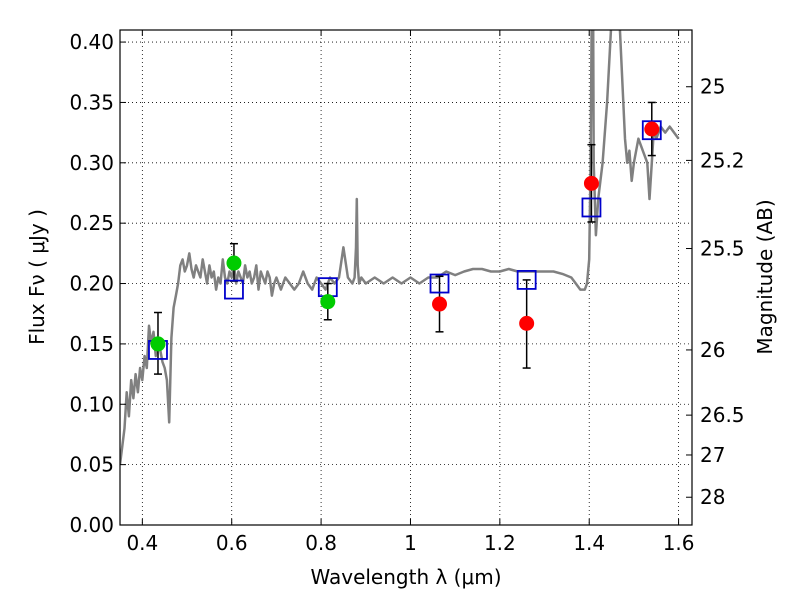  I want to click on right-tick-label: 28, so click(712, 497).